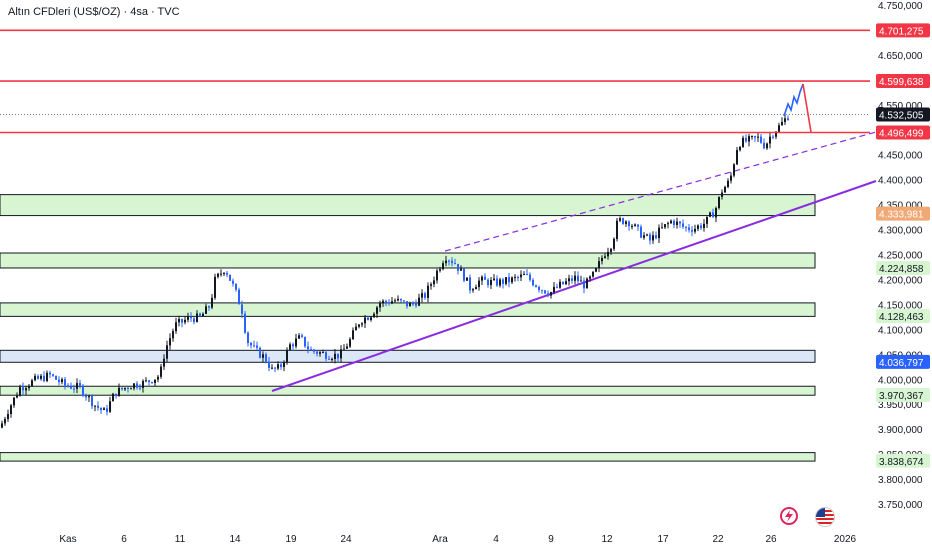  I want to click on x-tick-label: 14, so click(235, 539).